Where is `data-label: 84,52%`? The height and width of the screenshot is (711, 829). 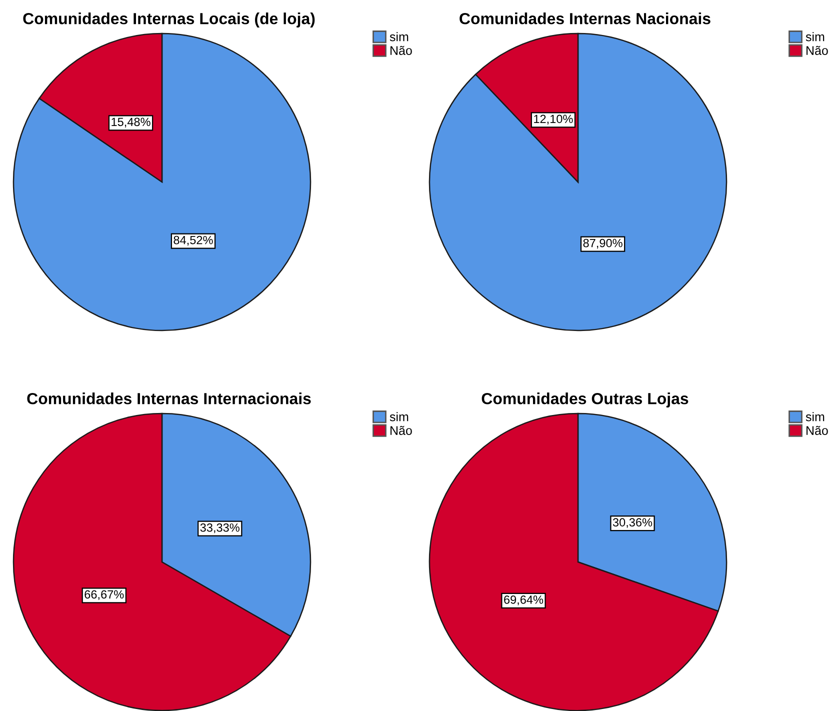 data-label: 84,52% is located at coordinates (193, 241).